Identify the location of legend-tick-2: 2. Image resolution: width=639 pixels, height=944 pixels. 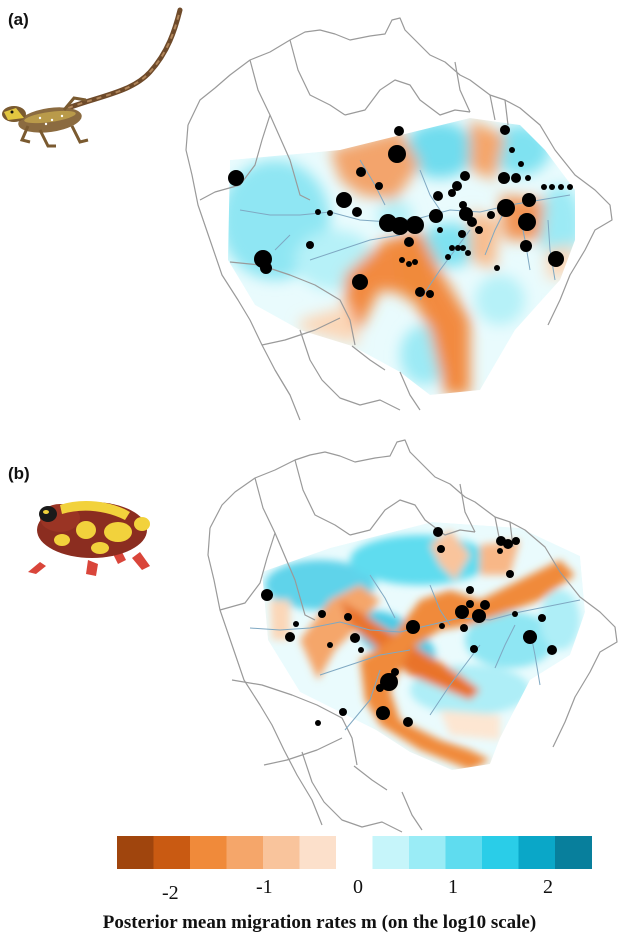
(548, 887).